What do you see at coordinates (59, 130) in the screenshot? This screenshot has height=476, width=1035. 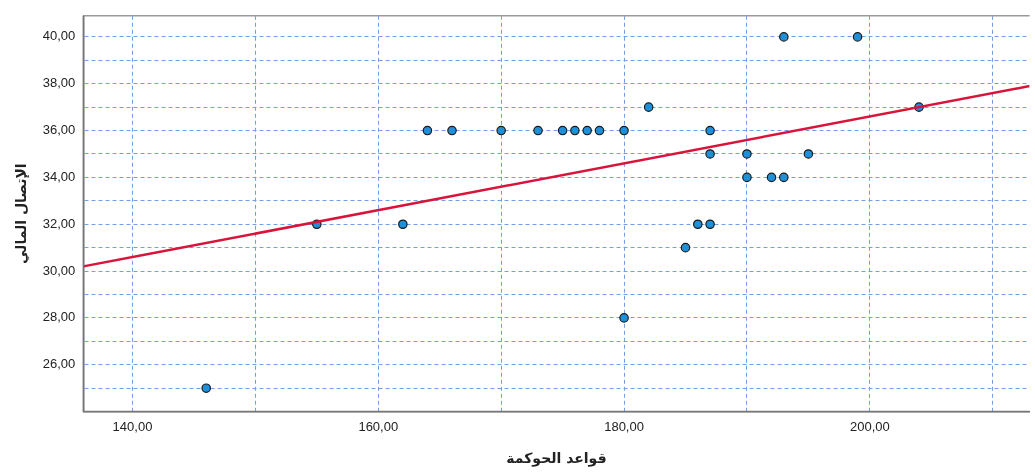 I see `y-tick-label: 36,00` at bounding box center [59, 130].